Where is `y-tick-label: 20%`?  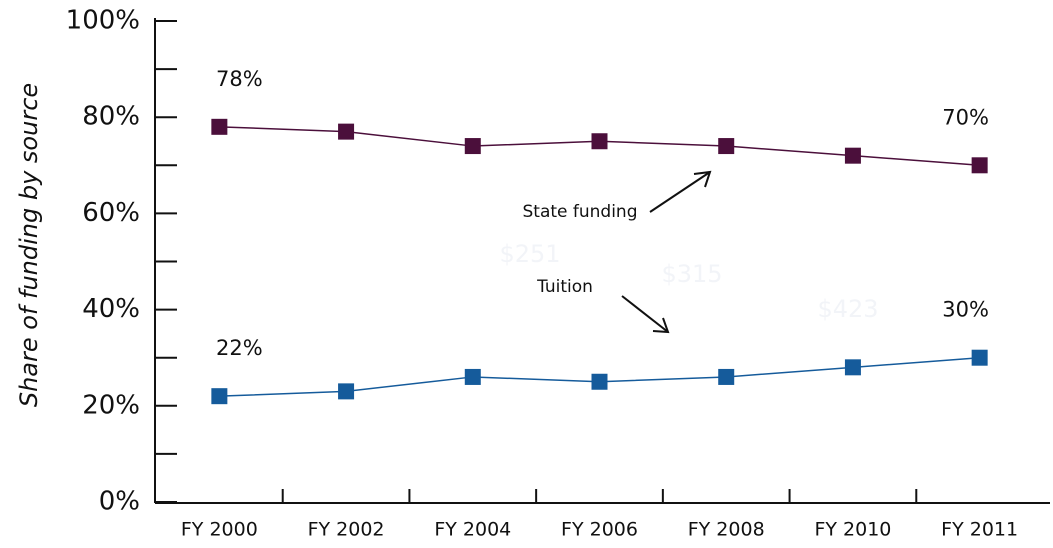
y-tick-label: 20% is located at coordinates (111, 405).